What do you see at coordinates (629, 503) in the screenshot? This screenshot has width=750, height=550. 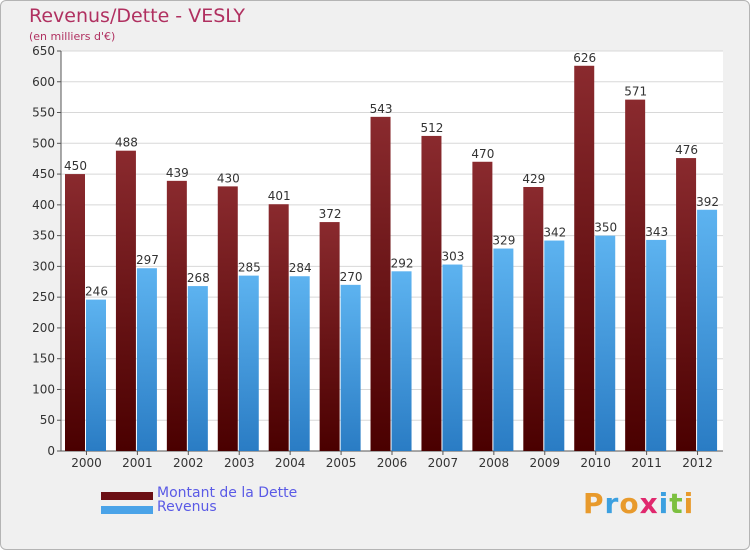 I see `logo-letter: o` at bounding box center [629, 503].